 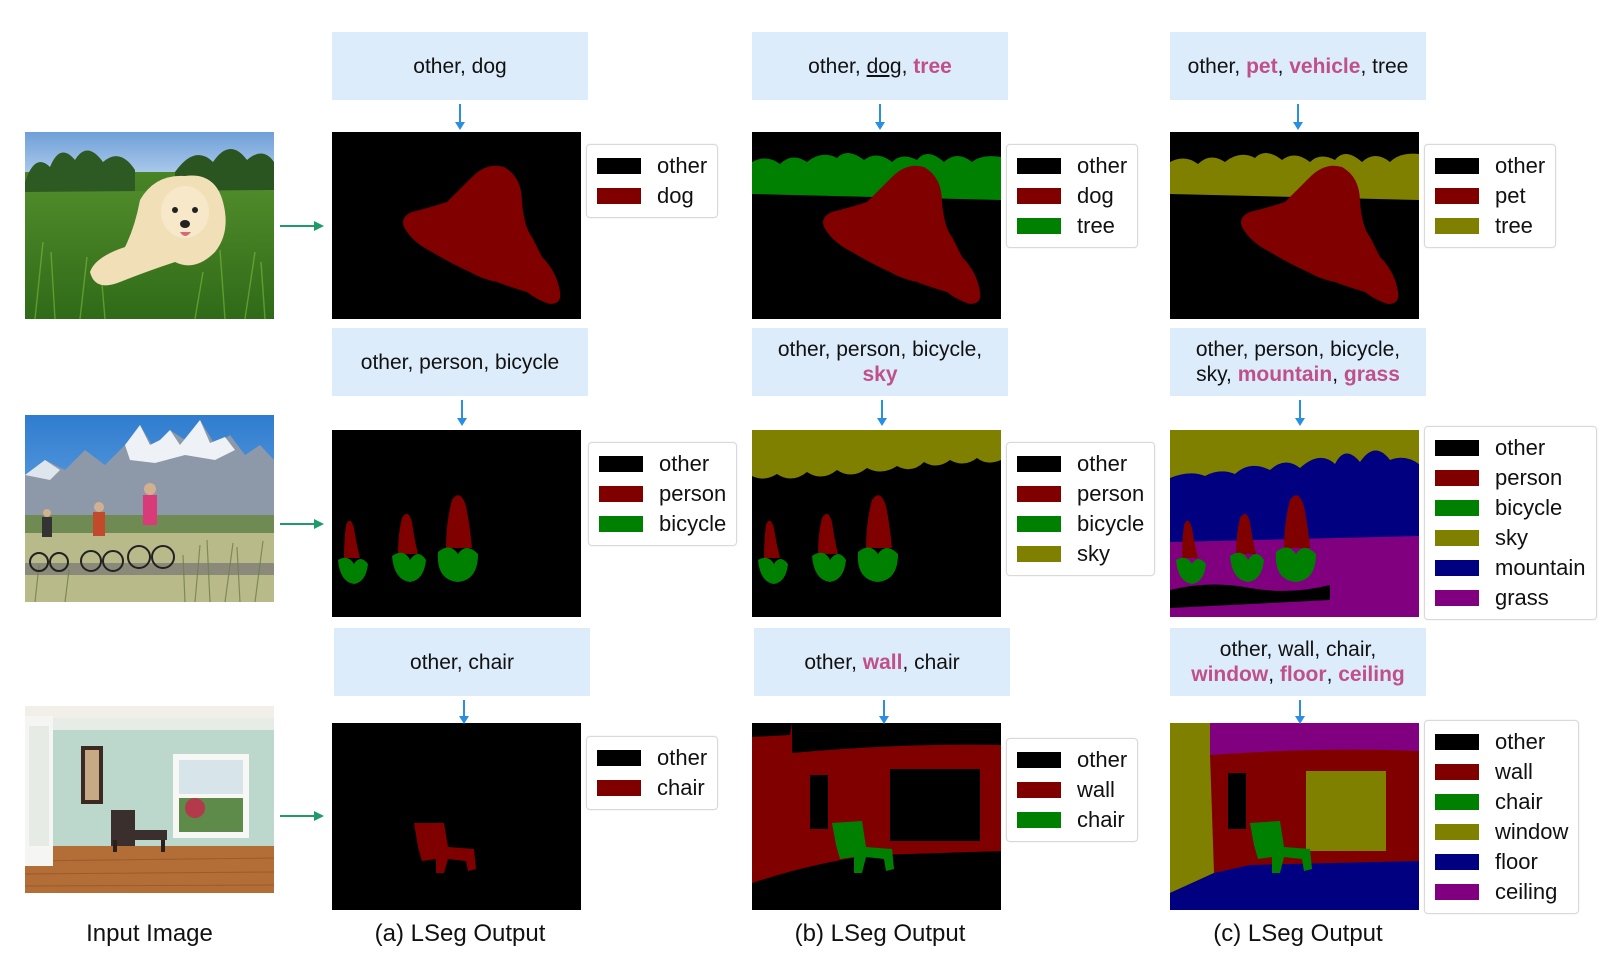 What do you see at coordinates (1510, 195) in the screenshot?
I see `legend-label: pet` at bounding box center [1510, 195].